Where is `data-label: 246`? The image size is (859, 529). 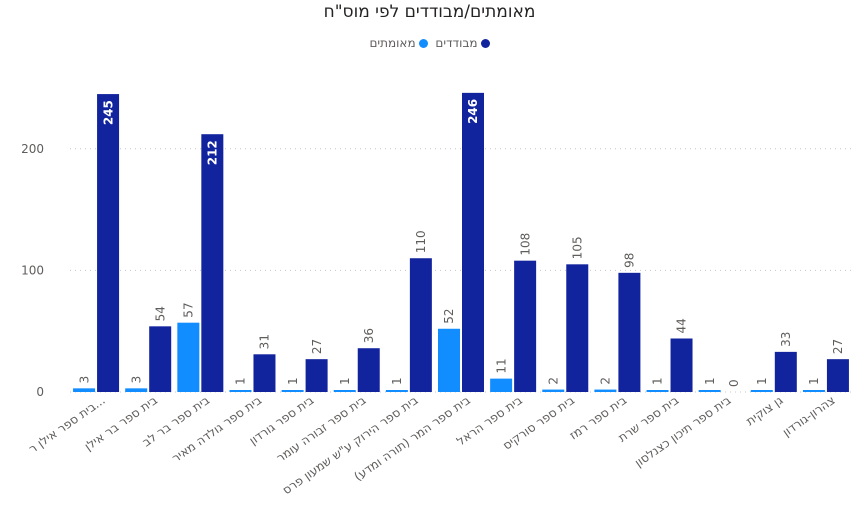
data-label: 246 is located at coordinates (473, 111).